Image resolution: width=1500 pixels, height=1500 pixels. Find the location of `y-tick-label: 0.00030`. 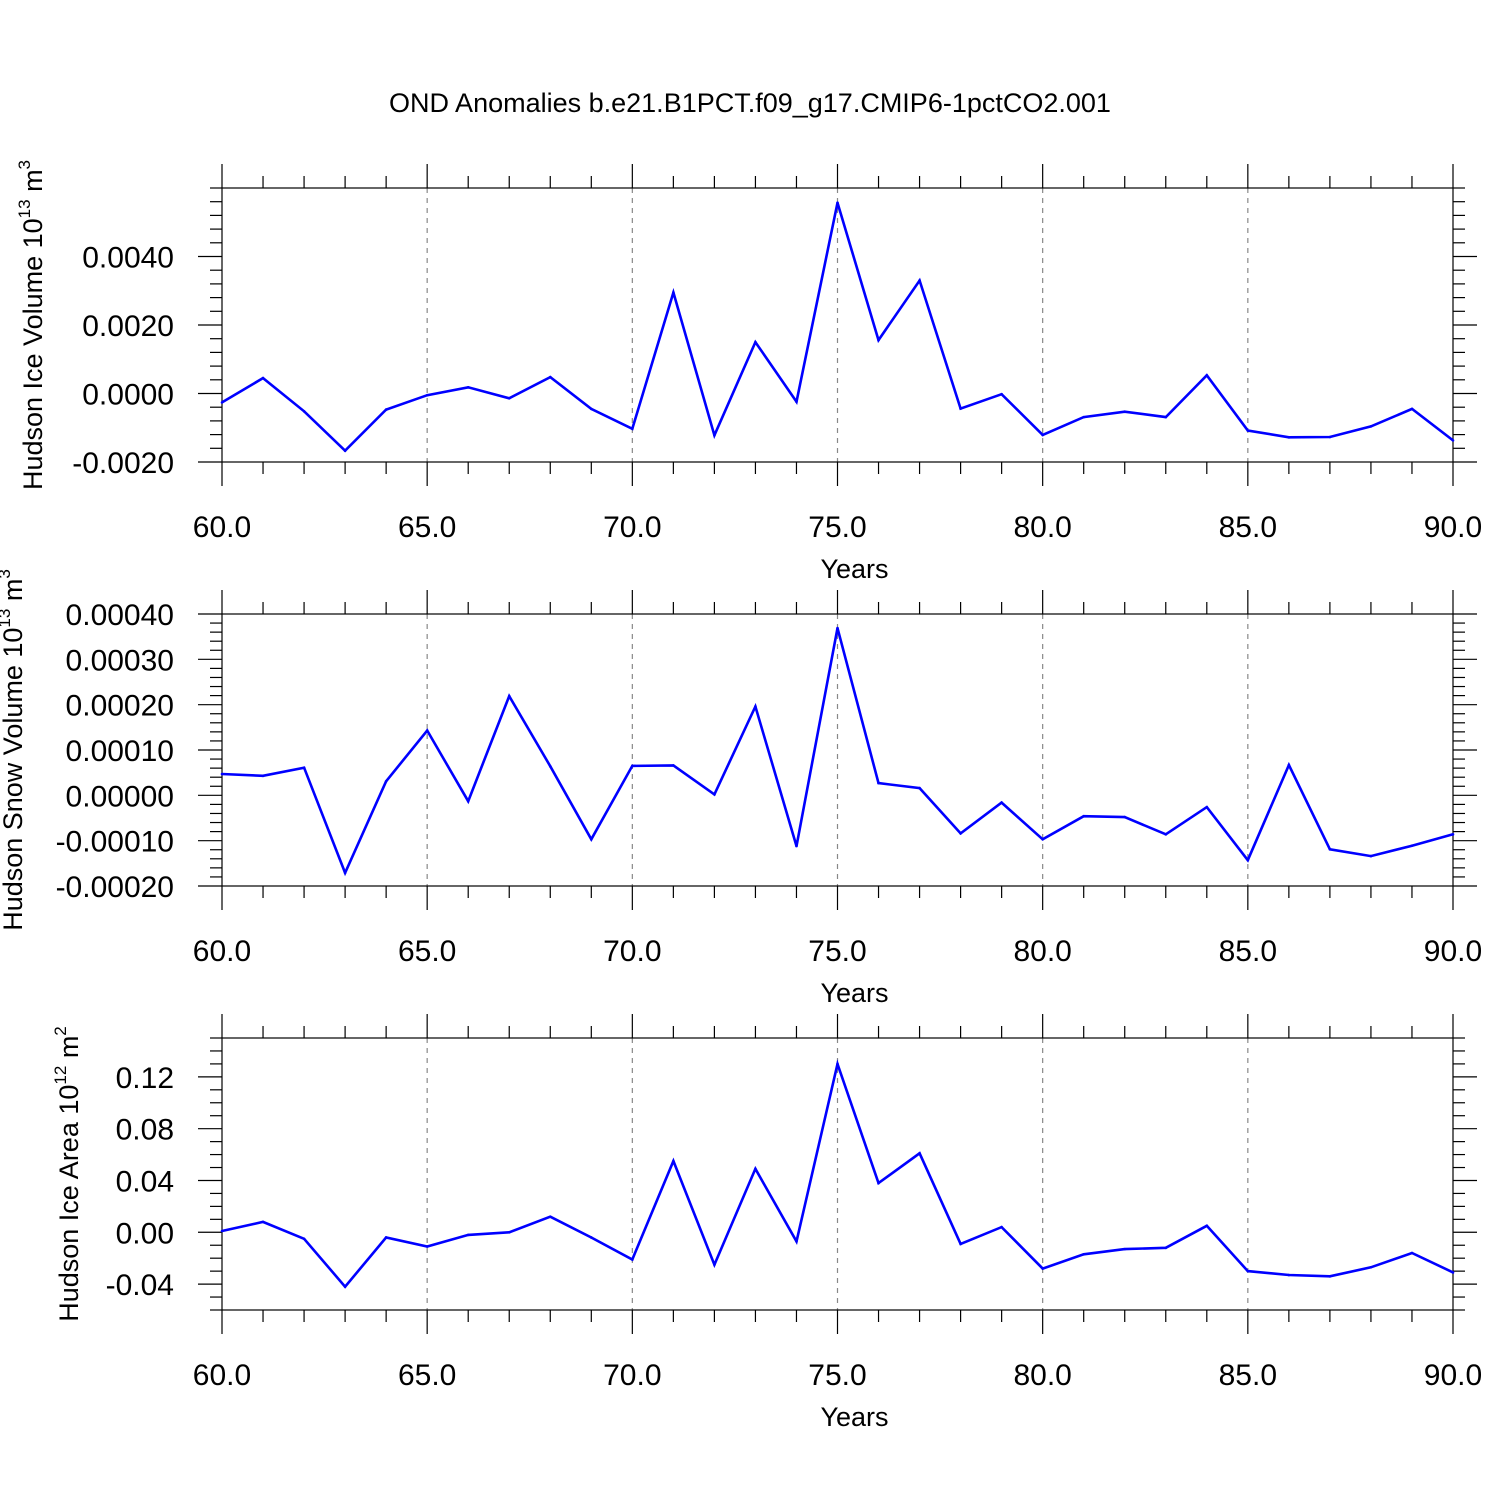

y-tick-label: 0.00030 is located at coordinates (120, 660).